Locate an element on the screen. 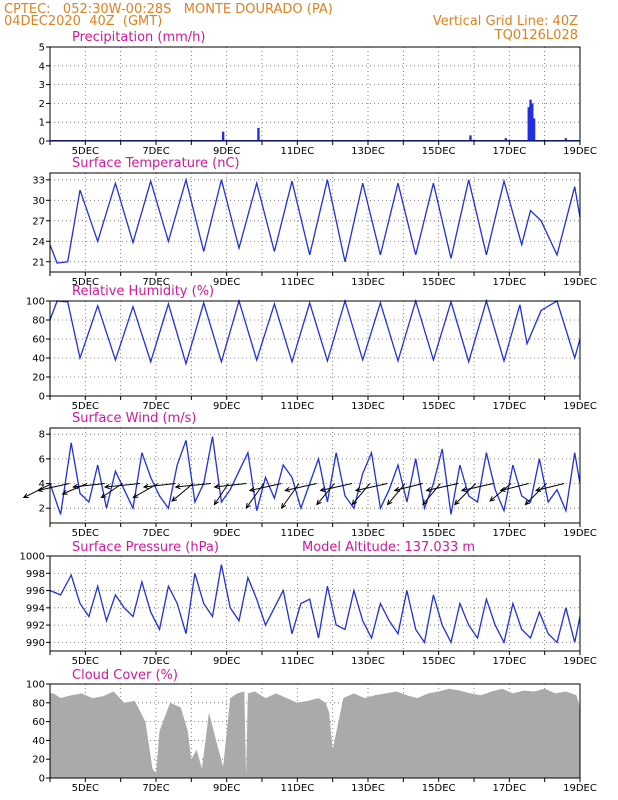 The width and height of the screenshot is (618, 800). cloud-frame is located at coordinates (315, 731).